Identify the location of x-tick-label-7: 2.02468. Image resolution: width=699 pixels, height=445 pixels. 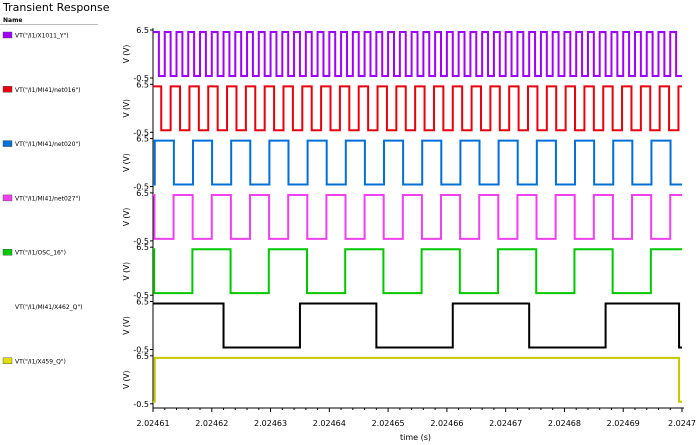
(564, 423).